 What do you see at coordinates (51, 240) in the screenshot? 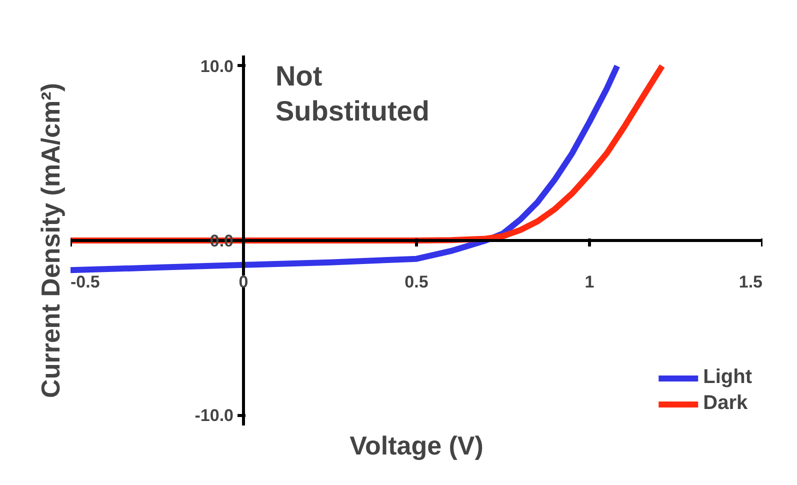
I see `y-axis-title: Current Density (mA/cm²)` at bounding box center [51, 240].